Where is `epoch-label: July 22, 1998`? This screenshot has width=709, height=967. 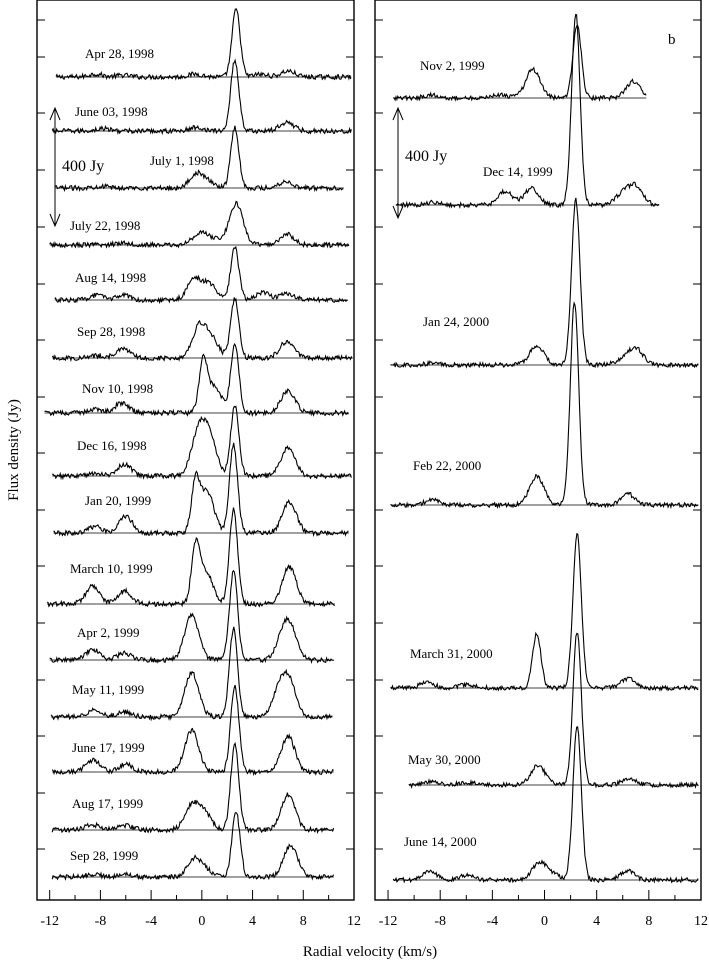 epoch-label: July 22, 1998 is located at coordinates (105, 225).